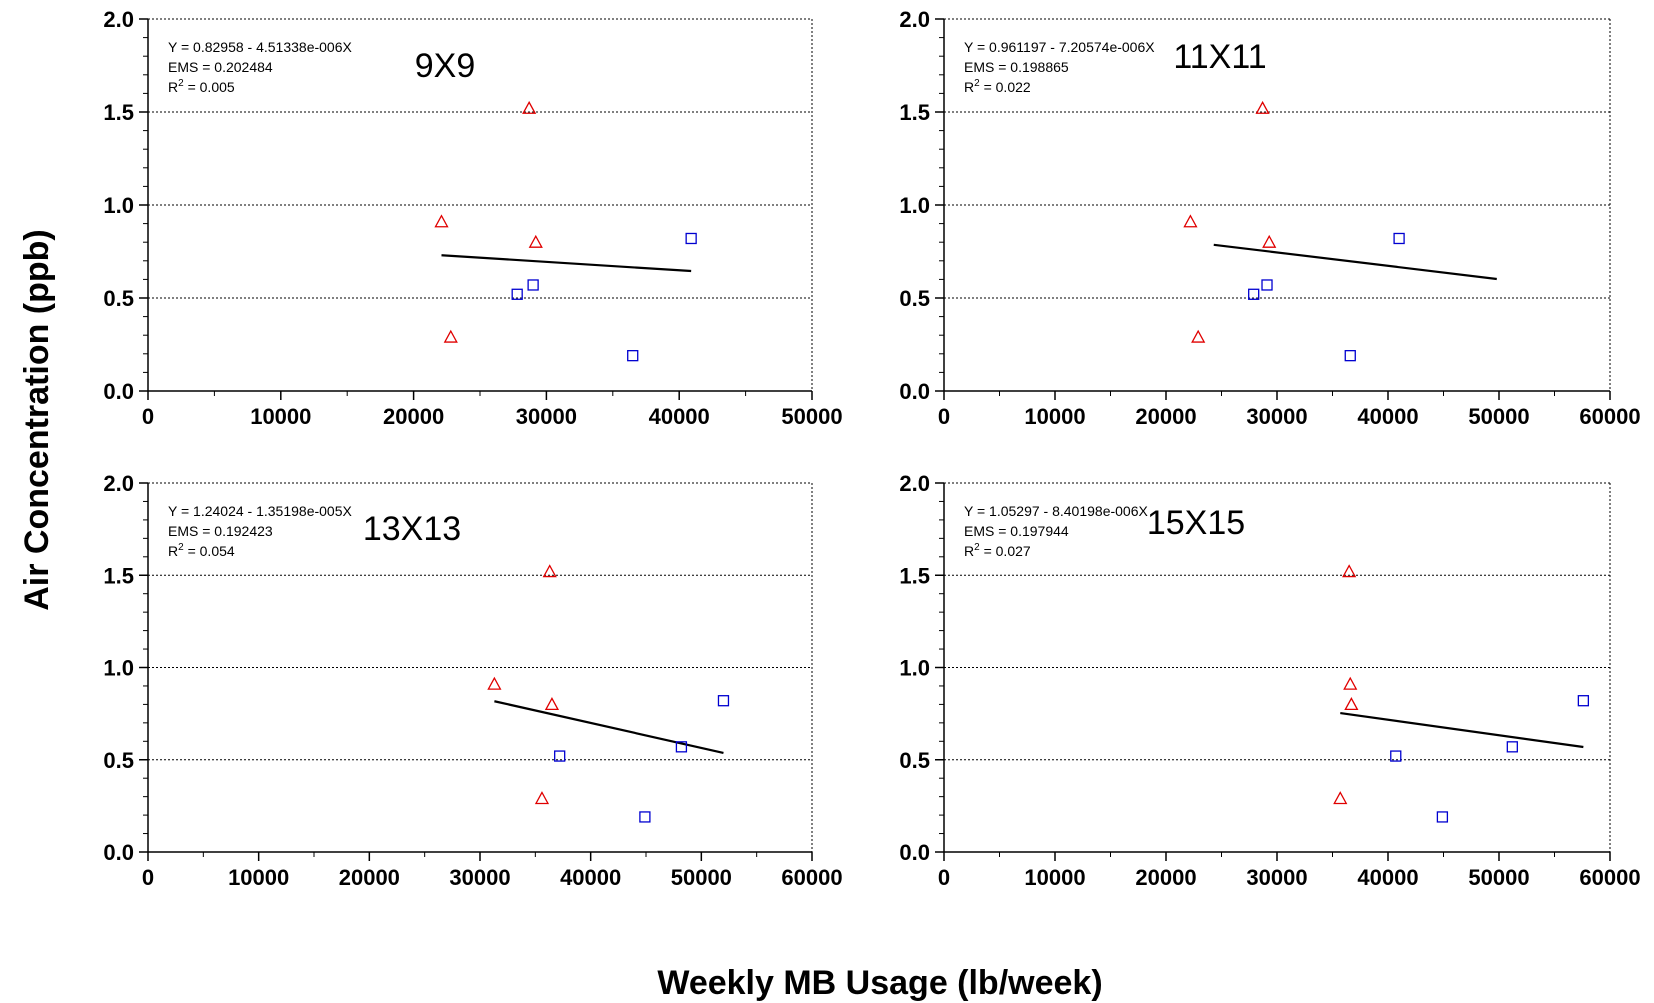 Image resolution: width=1654 pixels, height=1003 pixels. What do you see at coordinates (1219, 57) in the screenshot?
I see `panel-title: 11X11` at bounding box center [1219, 57].